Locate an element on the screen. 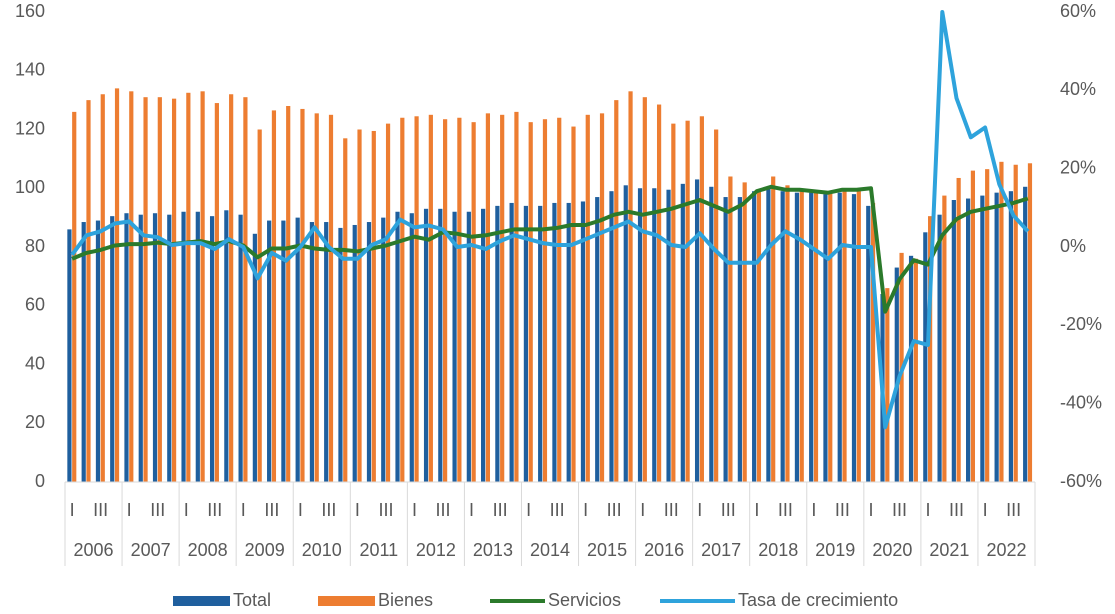 This screenshot has width=1115, height=614. group-label: 2013 is located at coordinates (493, 550).